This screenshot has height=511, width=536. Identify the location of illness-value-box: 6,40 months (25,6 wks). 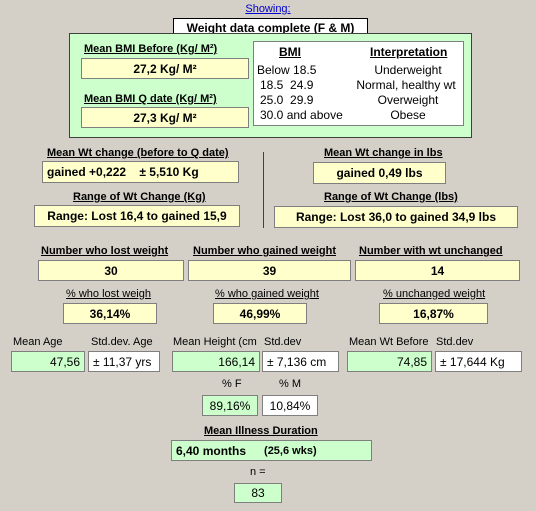
(271, 450).